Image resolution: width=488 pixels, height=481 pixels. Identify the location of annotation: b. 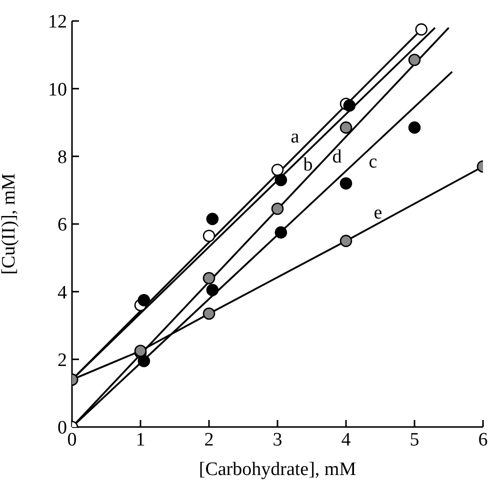
(308, 165).